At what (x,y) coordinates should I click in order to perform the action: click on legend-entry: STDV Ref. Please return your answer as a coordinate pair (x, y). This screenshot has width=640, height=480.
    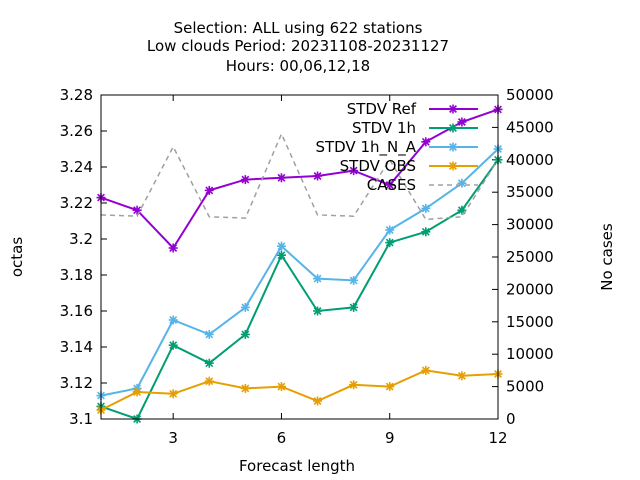
    Looking at the image, I should click on (412, 109).